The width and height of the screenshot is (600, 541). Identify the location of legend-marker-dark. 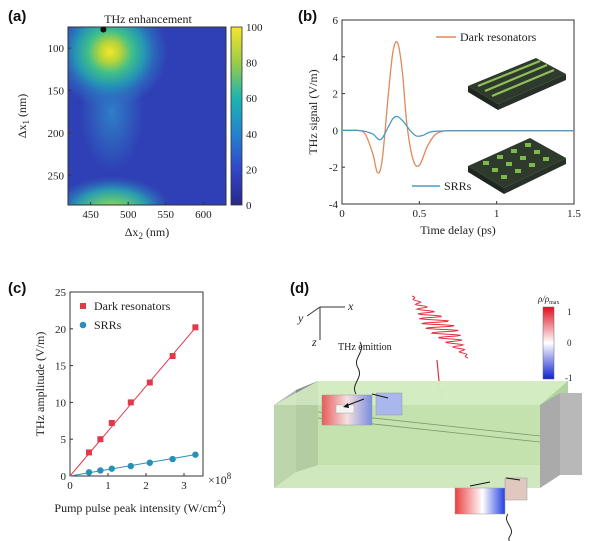
(83, 306).